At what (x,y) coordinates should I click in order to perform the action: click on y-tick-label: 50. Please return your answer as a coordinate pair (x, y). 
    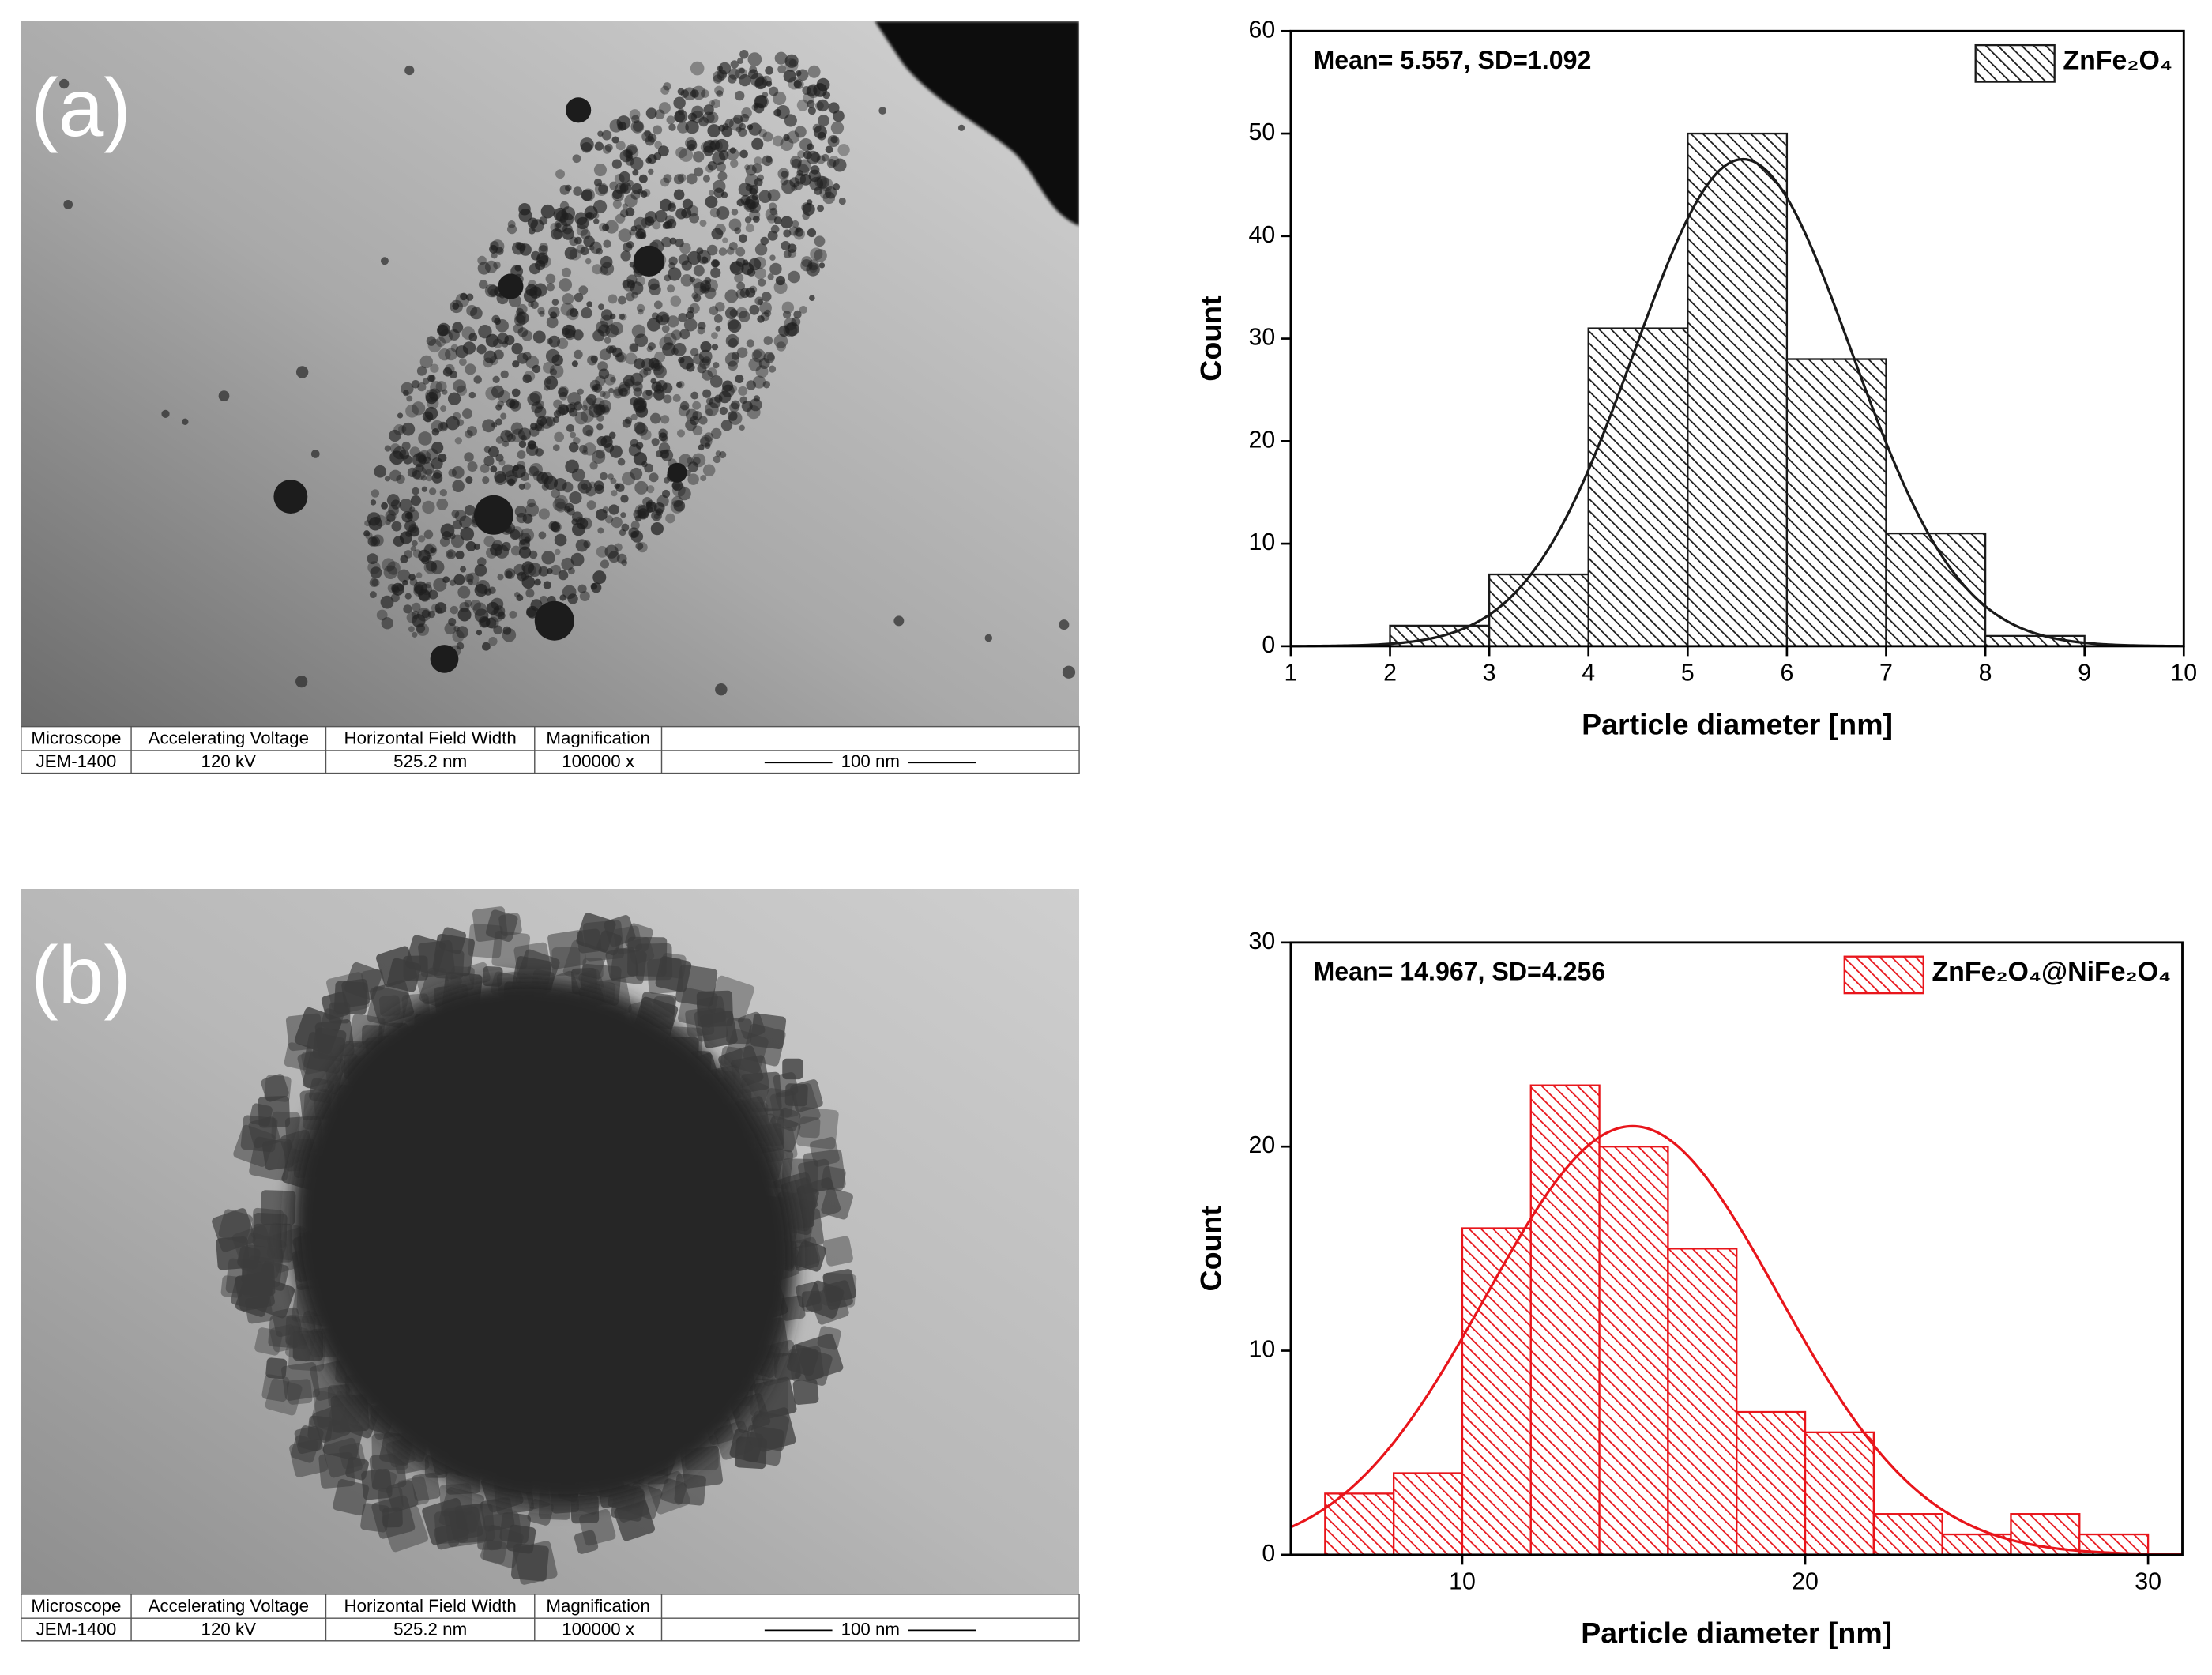
    Looking at the image, I should click on (1262, 132).